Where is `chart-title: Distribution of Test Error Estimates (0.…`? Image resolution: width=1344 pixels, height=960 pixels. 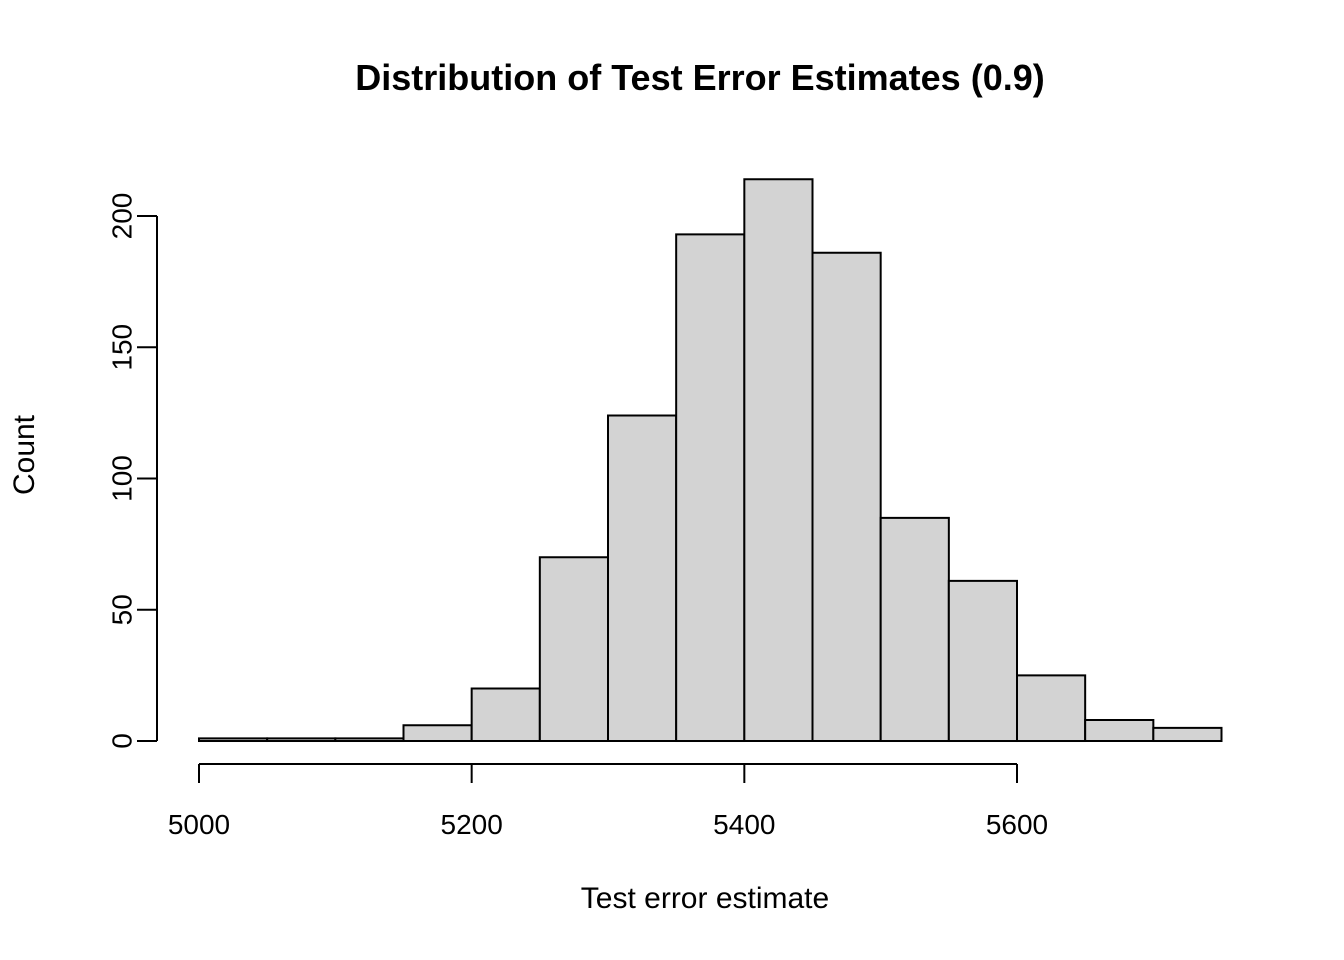 chart-title: Distribution of Test Error Estimates (0.… is located at coordinates (700, 77).